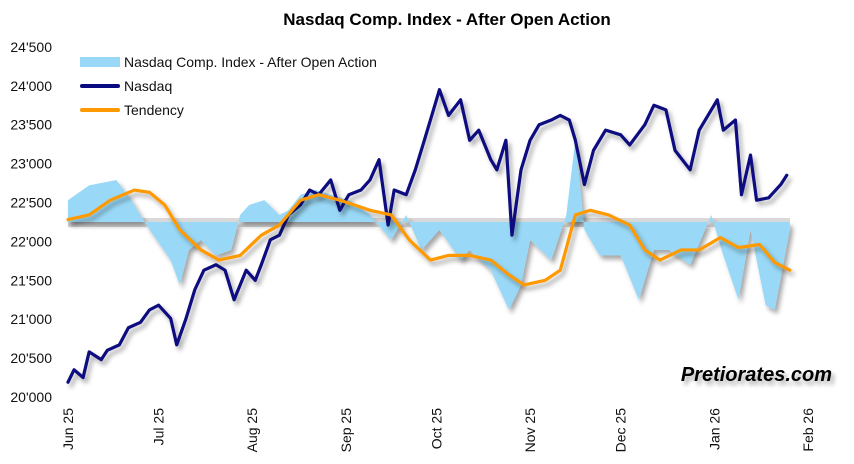  I want to click on y-tick-label: 21'000, so click(31, 319).